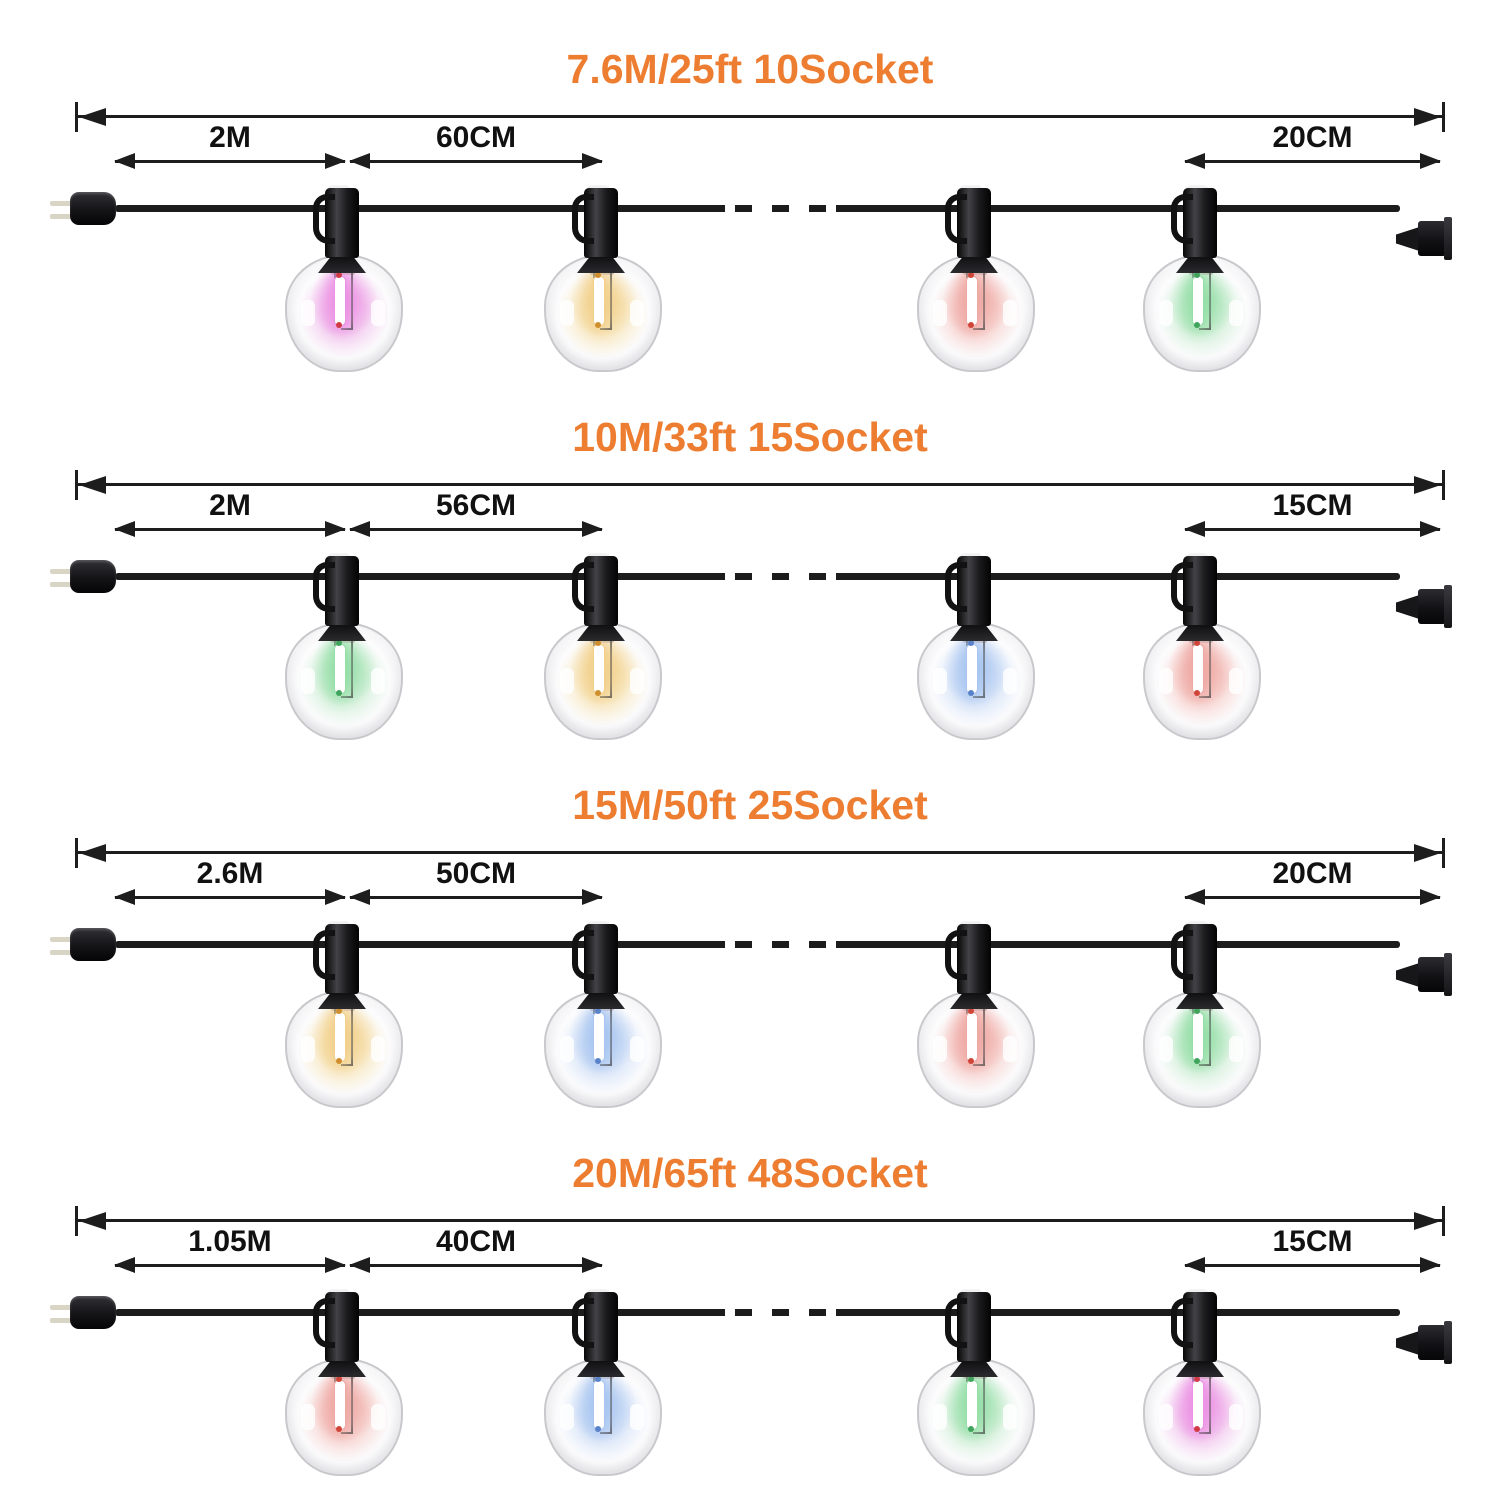  I want to click on lead-length-dimension: 2.6M, so click(230, 881).